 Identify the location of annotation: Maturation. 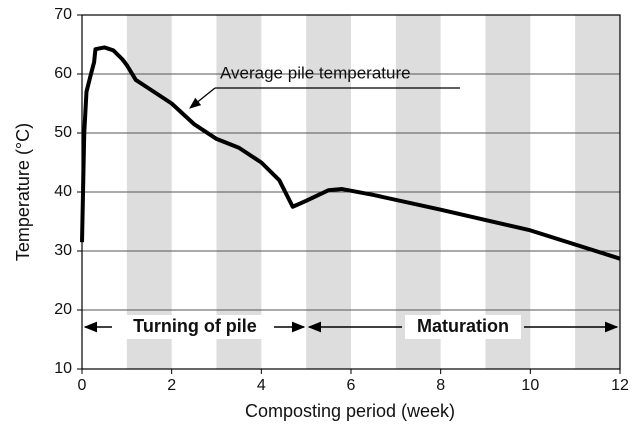
(463, 326).